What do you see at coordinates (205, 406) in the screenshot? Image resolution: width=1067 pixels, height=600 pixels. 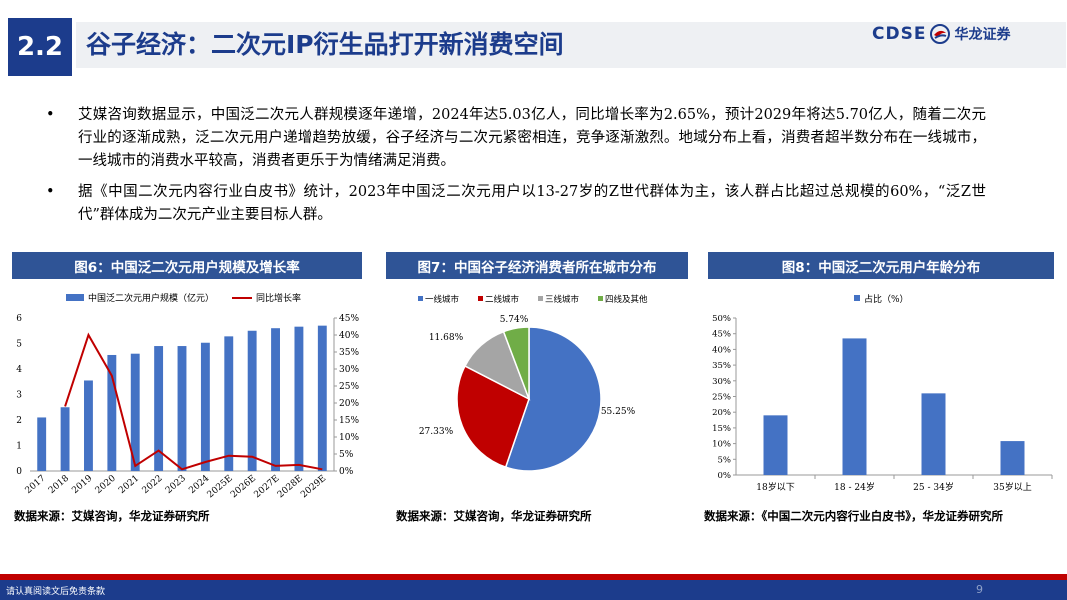 I see `bar-2024` at bounding box center [205, 406].